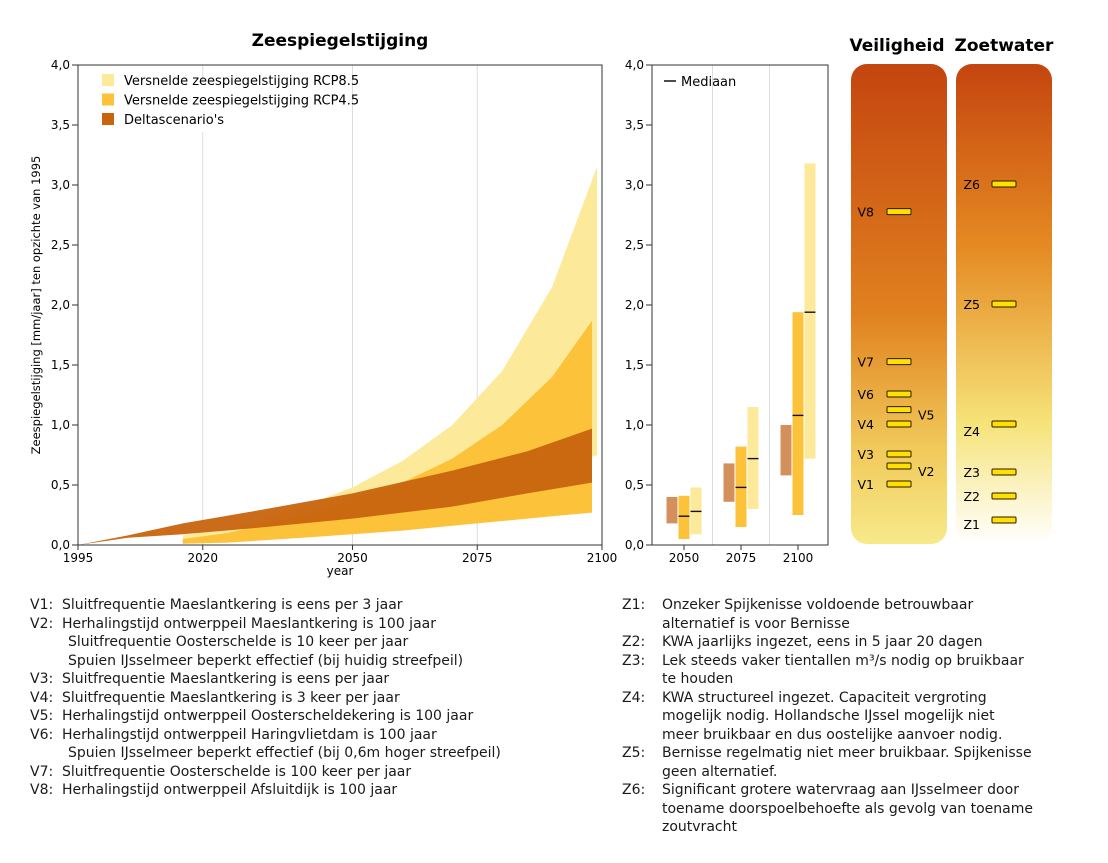  What do you see at coordinates (352, 558) in the screenshot?
I see `main-x-tick-label: 2050` at bounding box center [352, 558].